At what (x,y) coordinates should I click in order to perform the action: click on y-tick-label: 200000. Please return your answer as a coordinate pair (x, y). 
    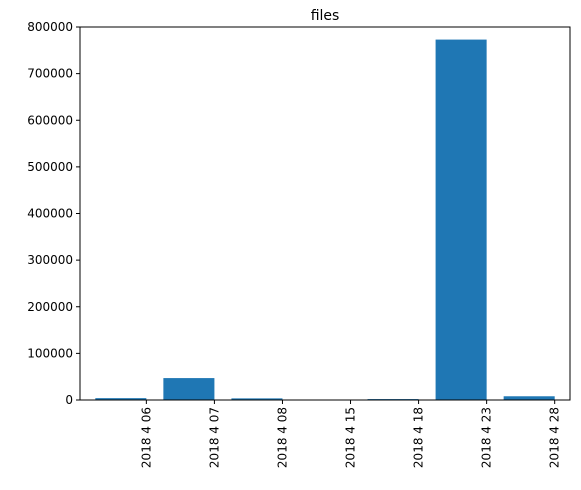
    Looking at the image, I should click on (50, 307).